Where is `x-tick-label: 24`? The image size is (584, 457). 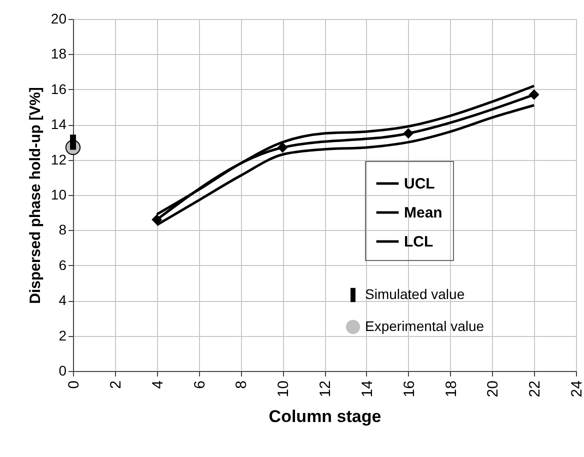 x-tick-label: 24 is located at coordinates (576, 389).